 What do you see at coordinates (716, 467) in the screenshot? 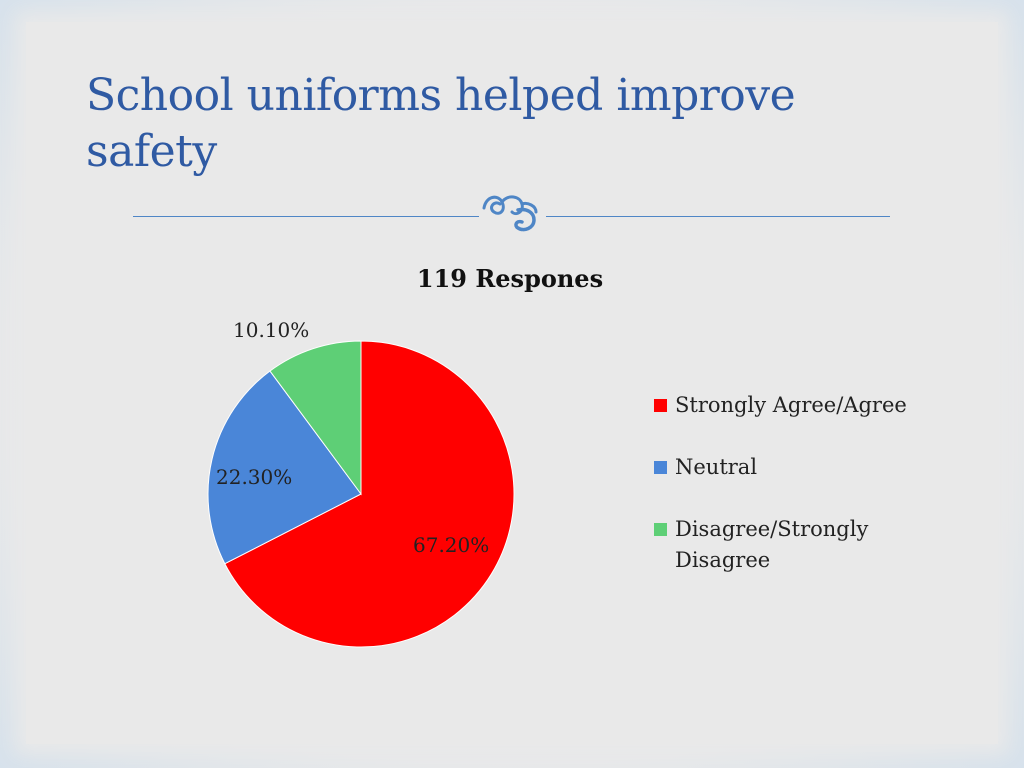
I see `legend-label-neutral: Neutral` at bounding box center [716, 467].